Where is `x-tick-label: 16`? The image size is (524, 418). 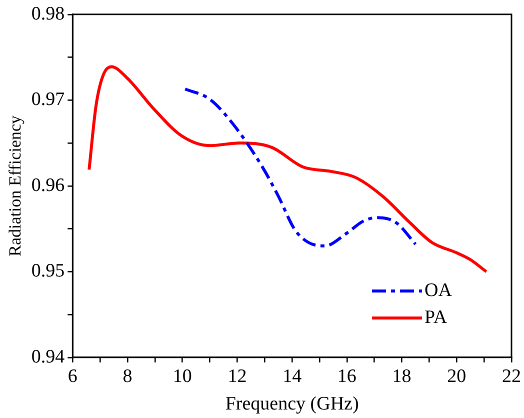 x-tick-label: 16 is located at coordinates (346, 376).